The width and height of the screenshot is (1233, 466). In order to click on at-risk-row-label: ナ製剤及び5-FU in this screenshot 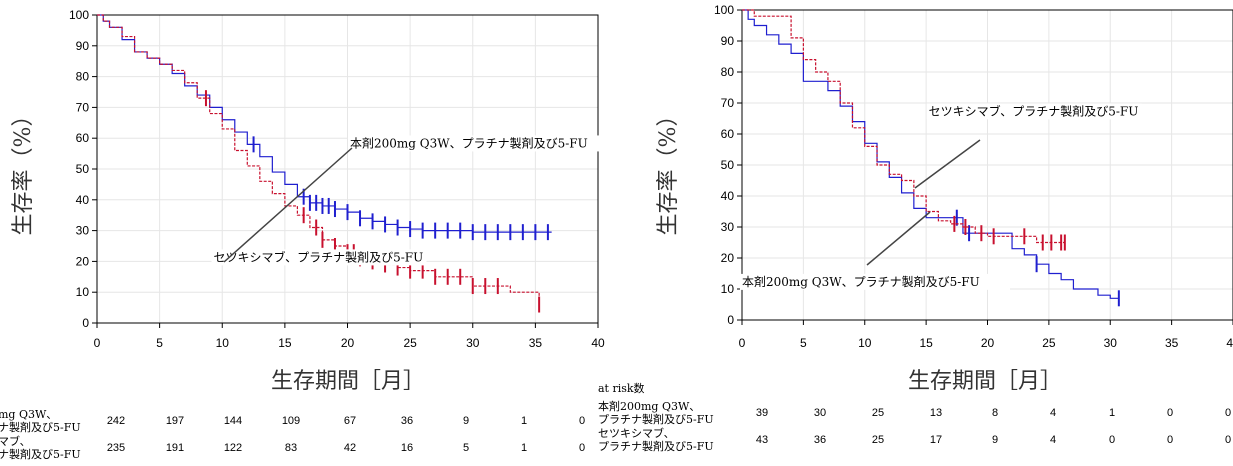, I will do `click(40, 427)`.